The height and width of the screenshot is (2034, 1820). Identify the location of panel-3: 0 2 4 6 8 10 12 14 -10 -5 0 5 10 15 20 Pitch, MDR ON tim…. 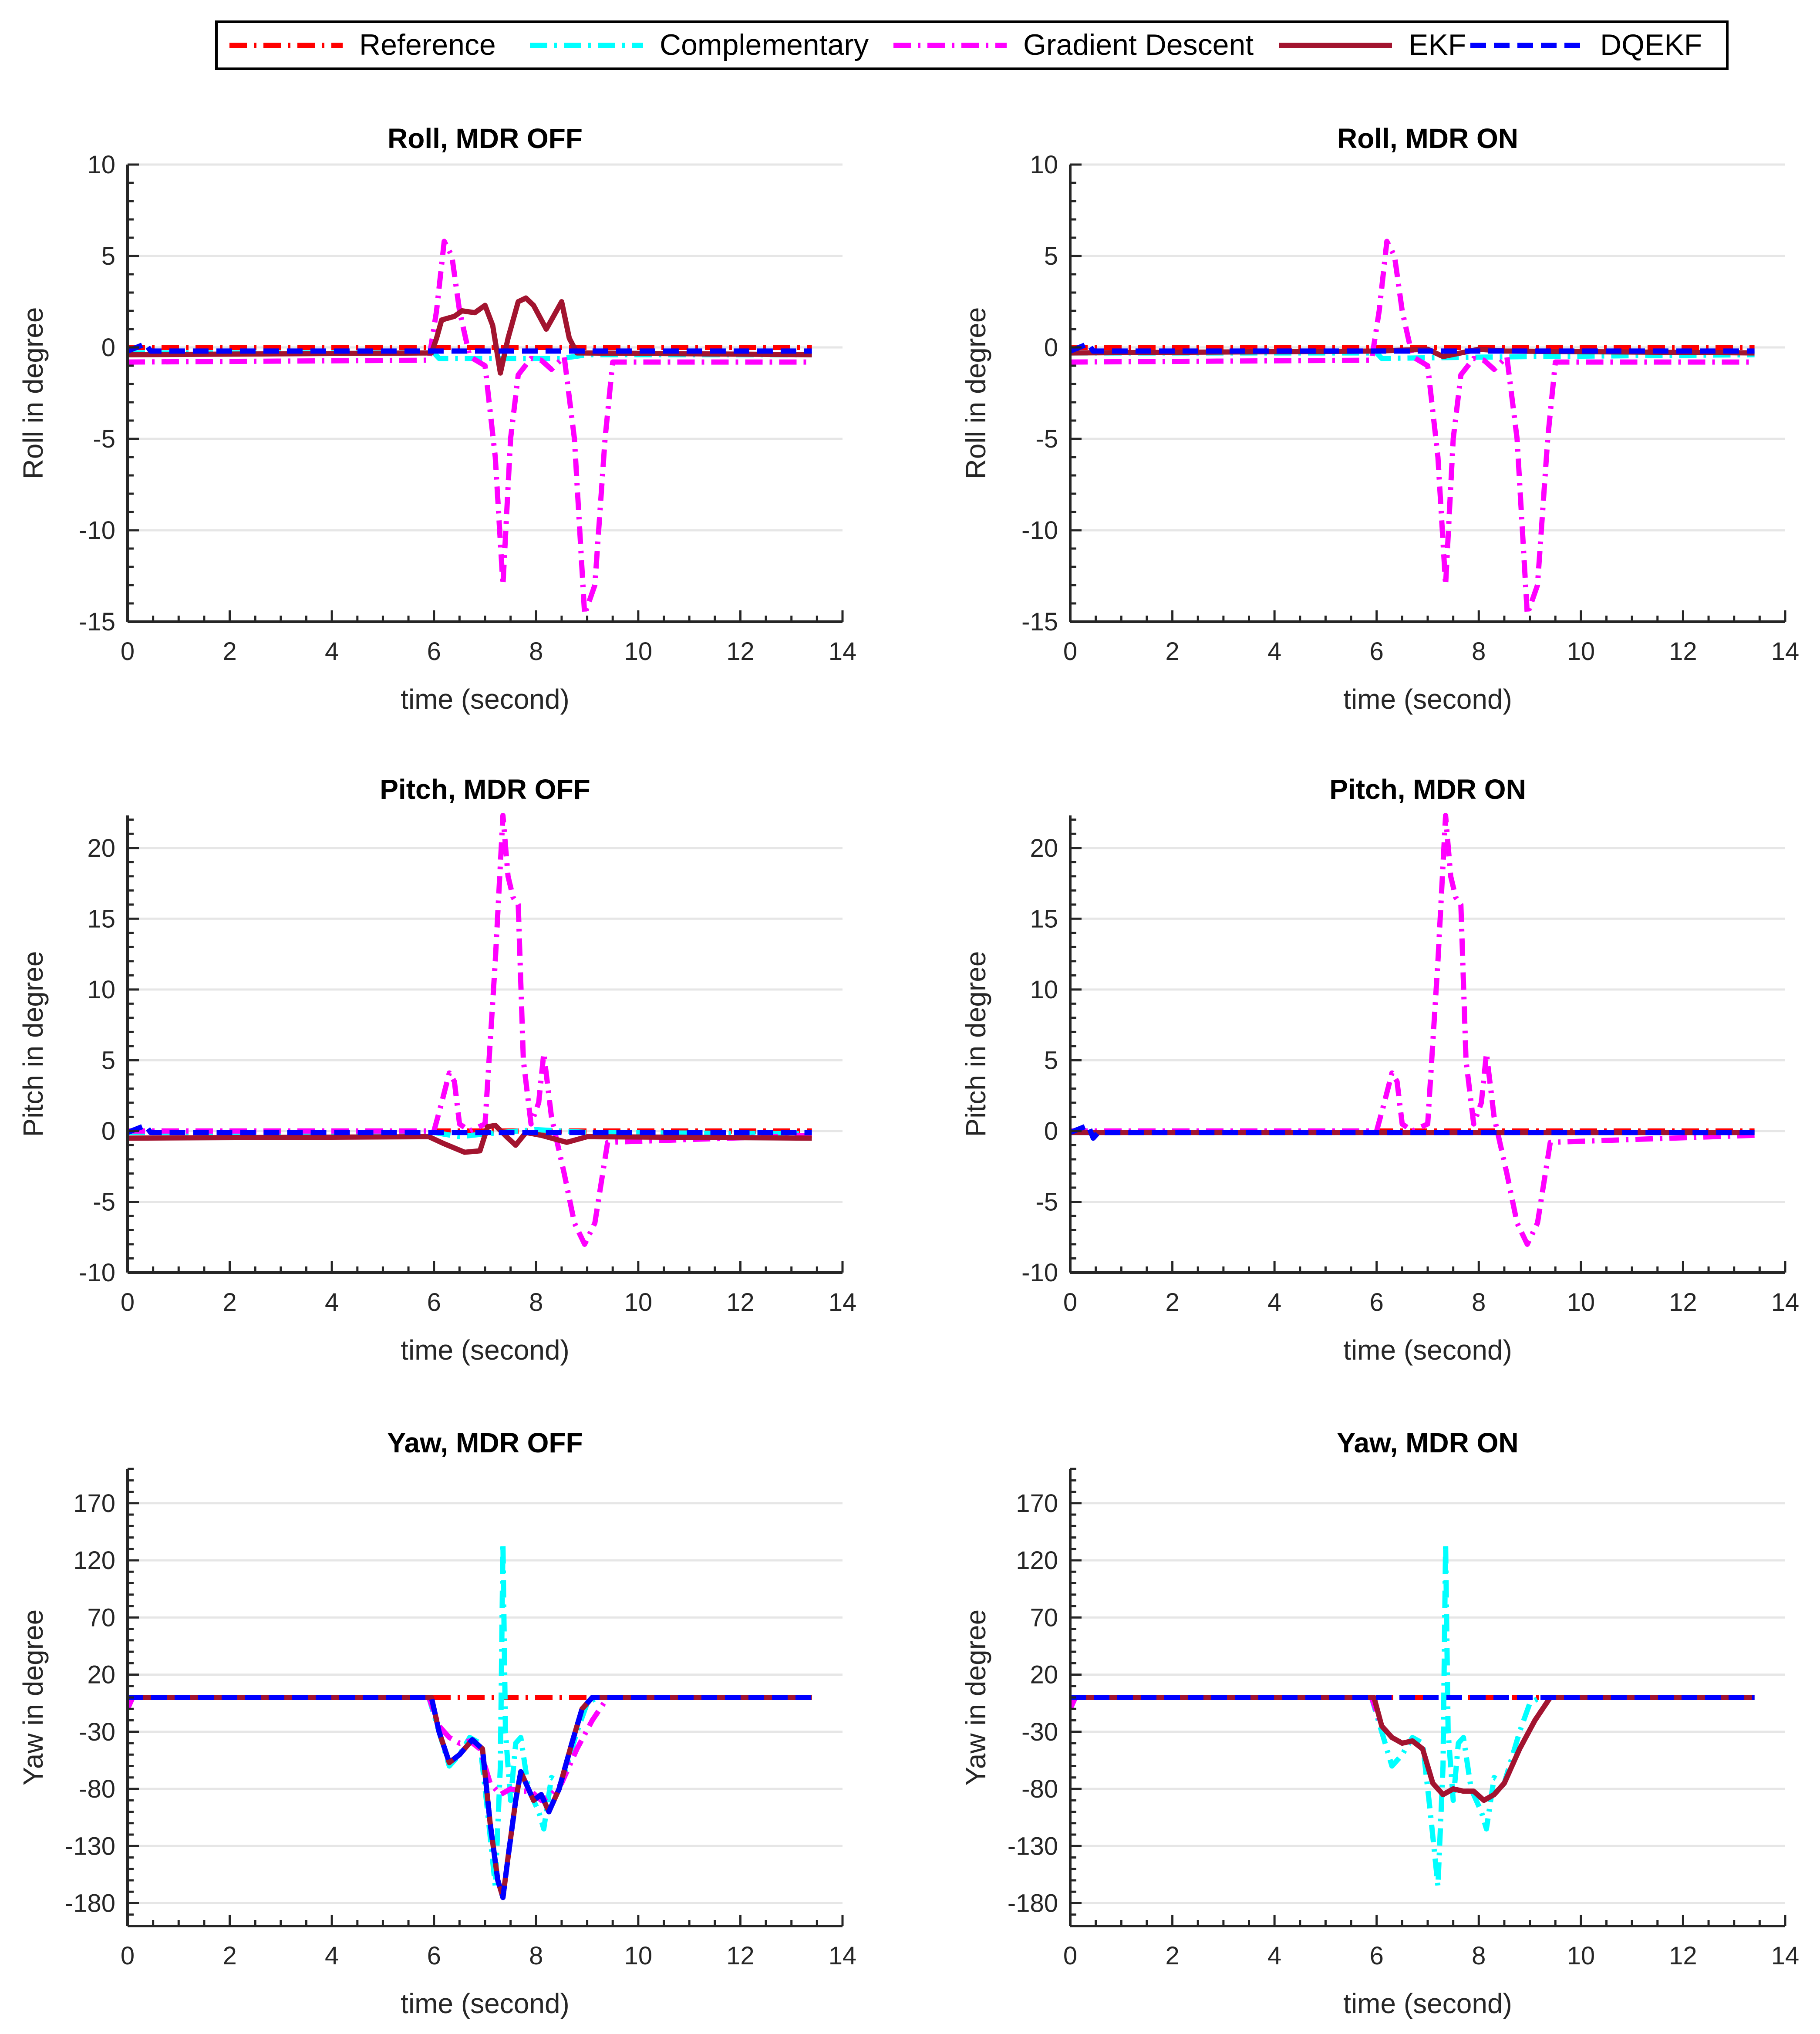
(1379, 1070).